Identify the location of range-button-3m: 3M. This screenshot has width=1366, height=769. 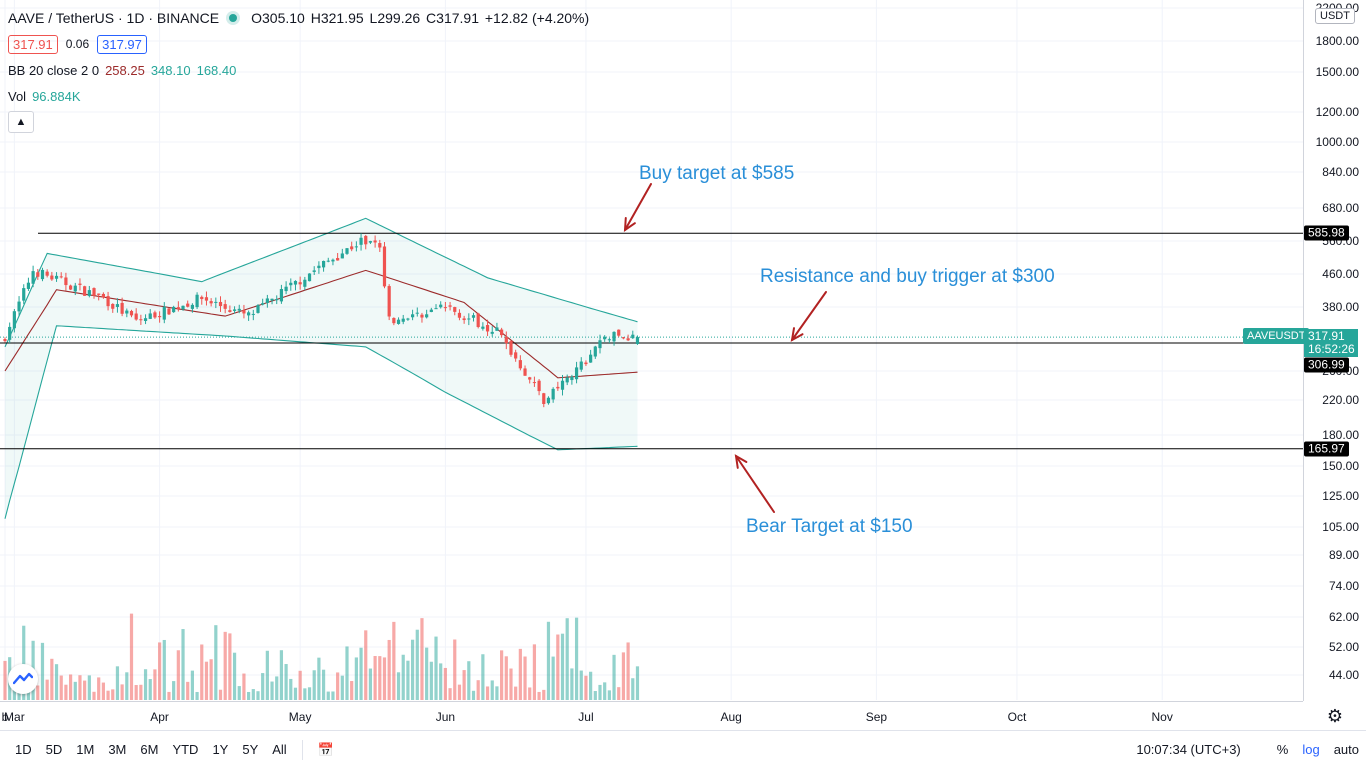
(117, 749).